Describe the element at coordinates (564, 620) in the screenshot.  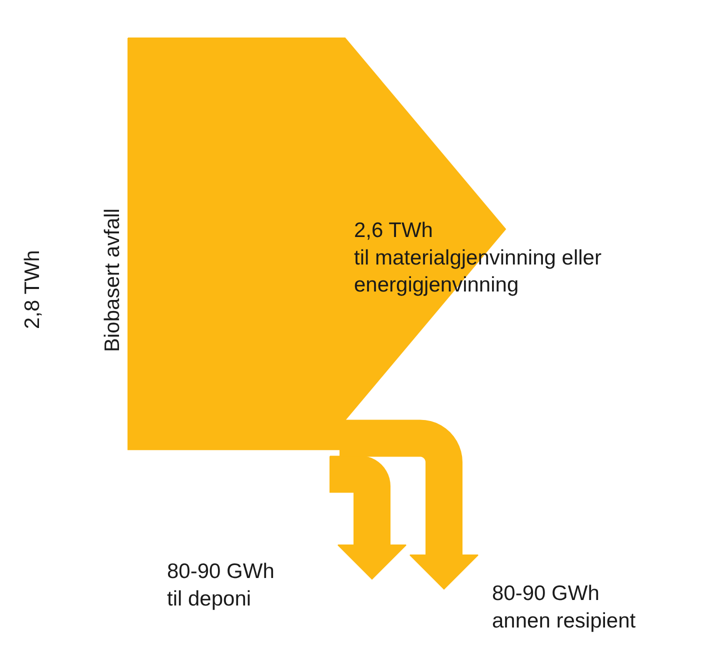
I see `category-label: annen resipient` at that location.